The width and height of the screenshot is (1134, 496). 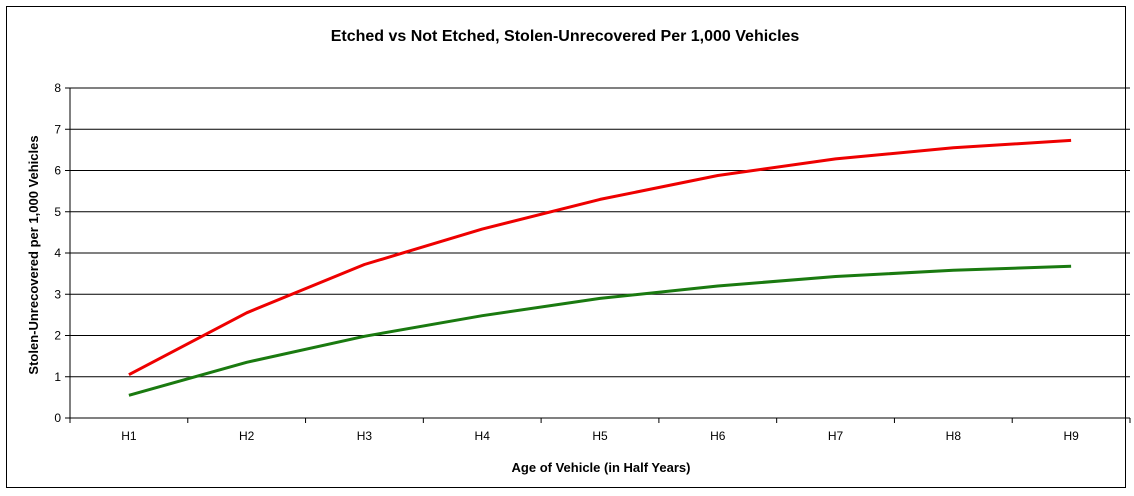 What do you see at coordinates (483, 436) in the screenshot?
I see `x-tick-label: H4` at bounding box center [483, 436].